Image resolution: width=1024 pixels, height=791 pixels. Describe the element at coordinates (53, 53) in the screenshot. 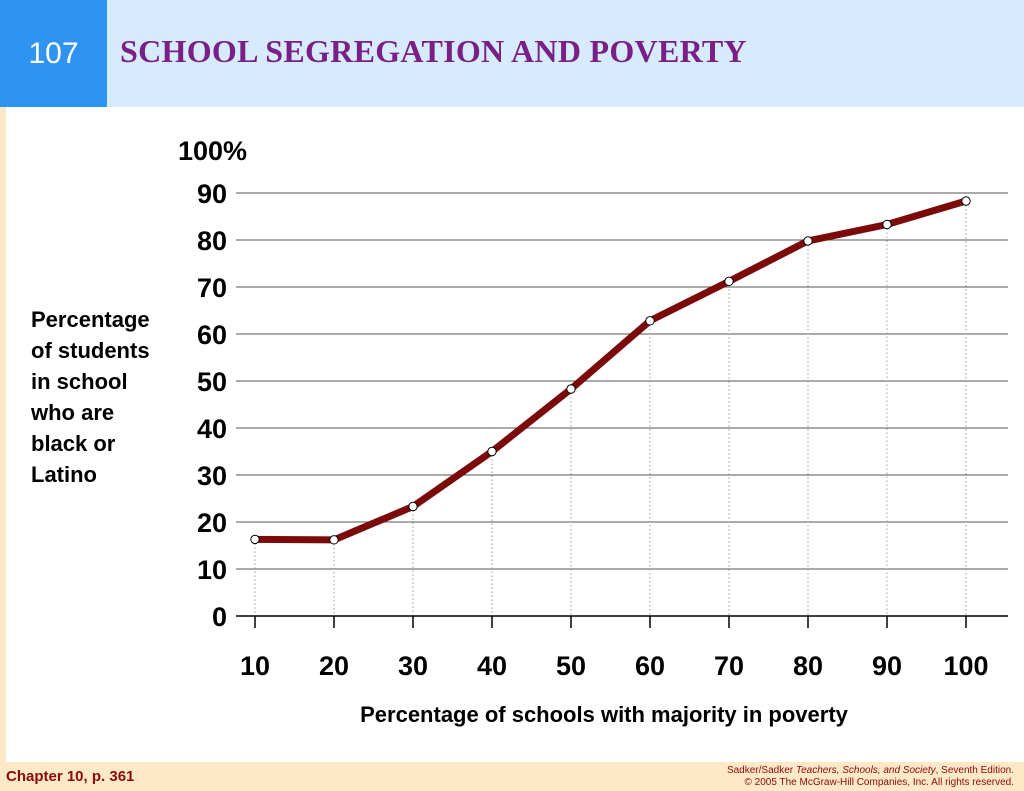

I see `slide-number: 107` at that location.